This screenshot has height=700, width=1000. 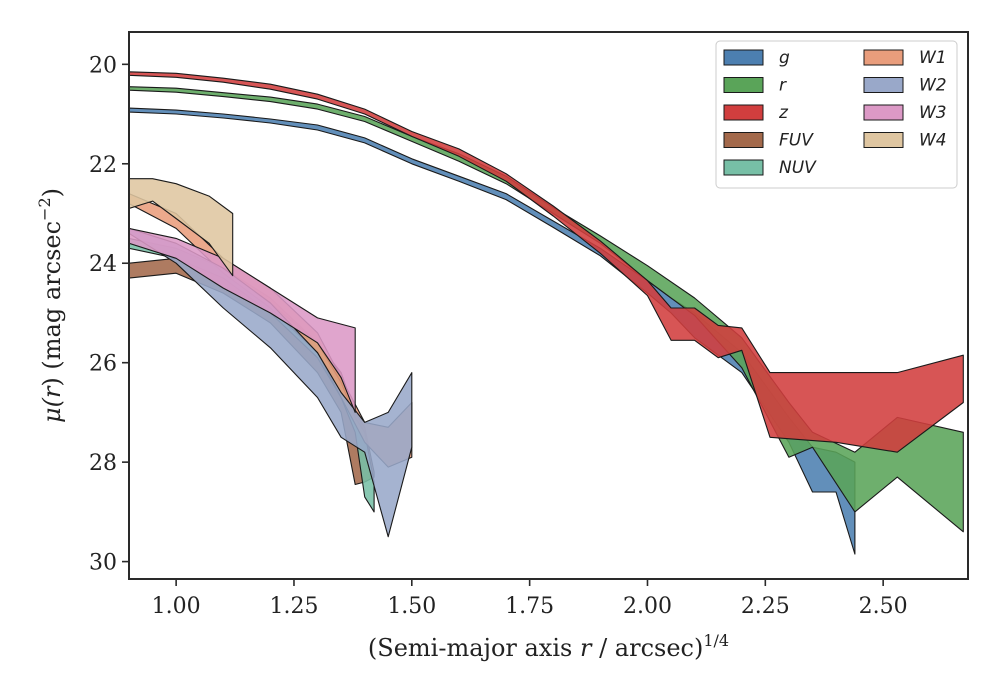 I want to click on y-tick-label: 30, so click(x=103, y=563).